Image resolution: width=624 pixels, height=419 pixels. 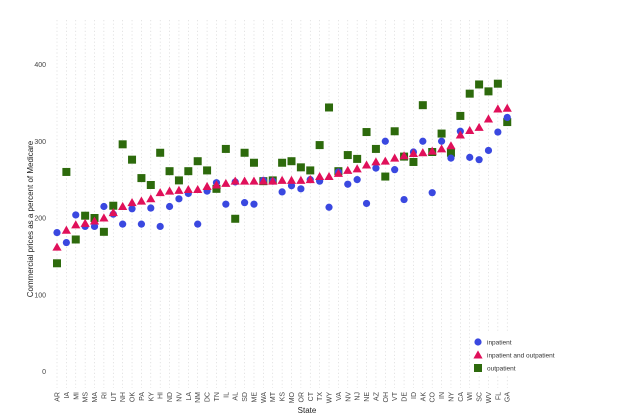 What do you see at coordinates (264, 397) in the screenshot?
I see `x-tick-label: WA` at bounding box center [264, 397].